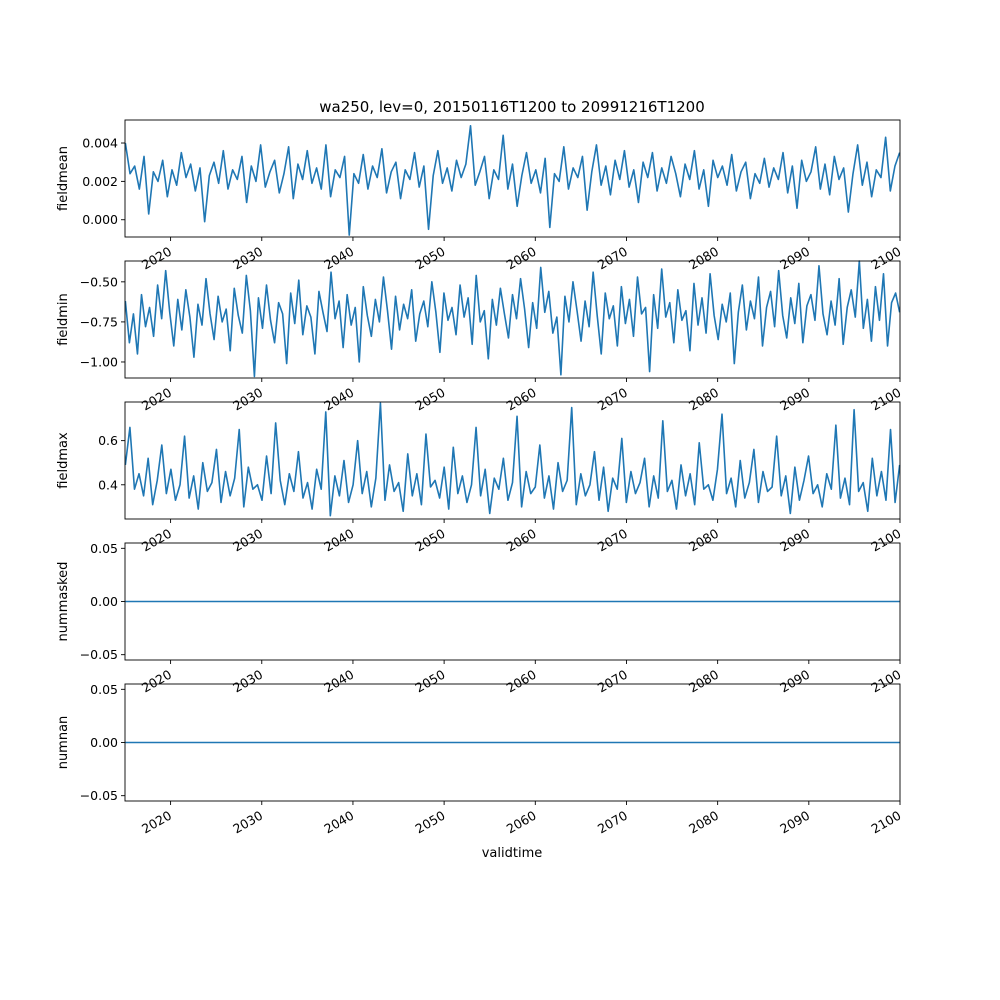  What do you see at coordinates (100, 143) in the screenshot?
I see `y-tick-label: 0.004` at bounding box center [100, 143].